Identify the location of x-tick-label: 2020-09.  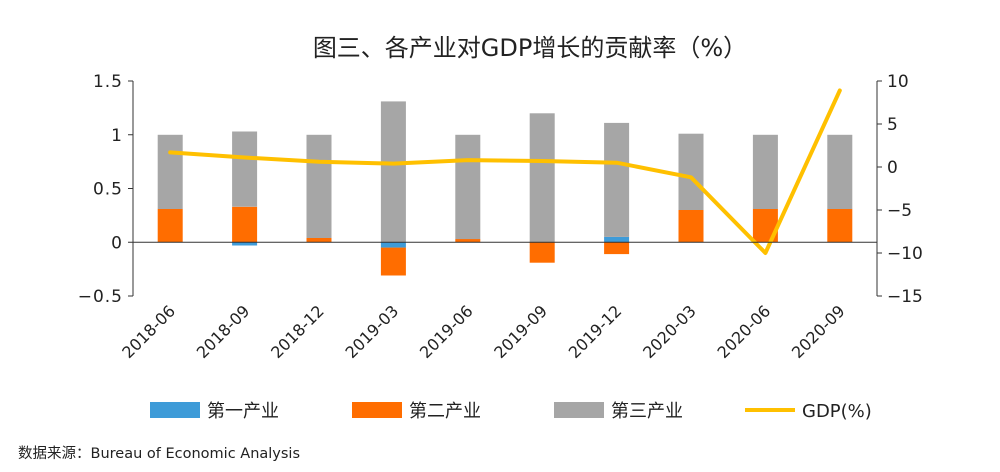
(818, 331).